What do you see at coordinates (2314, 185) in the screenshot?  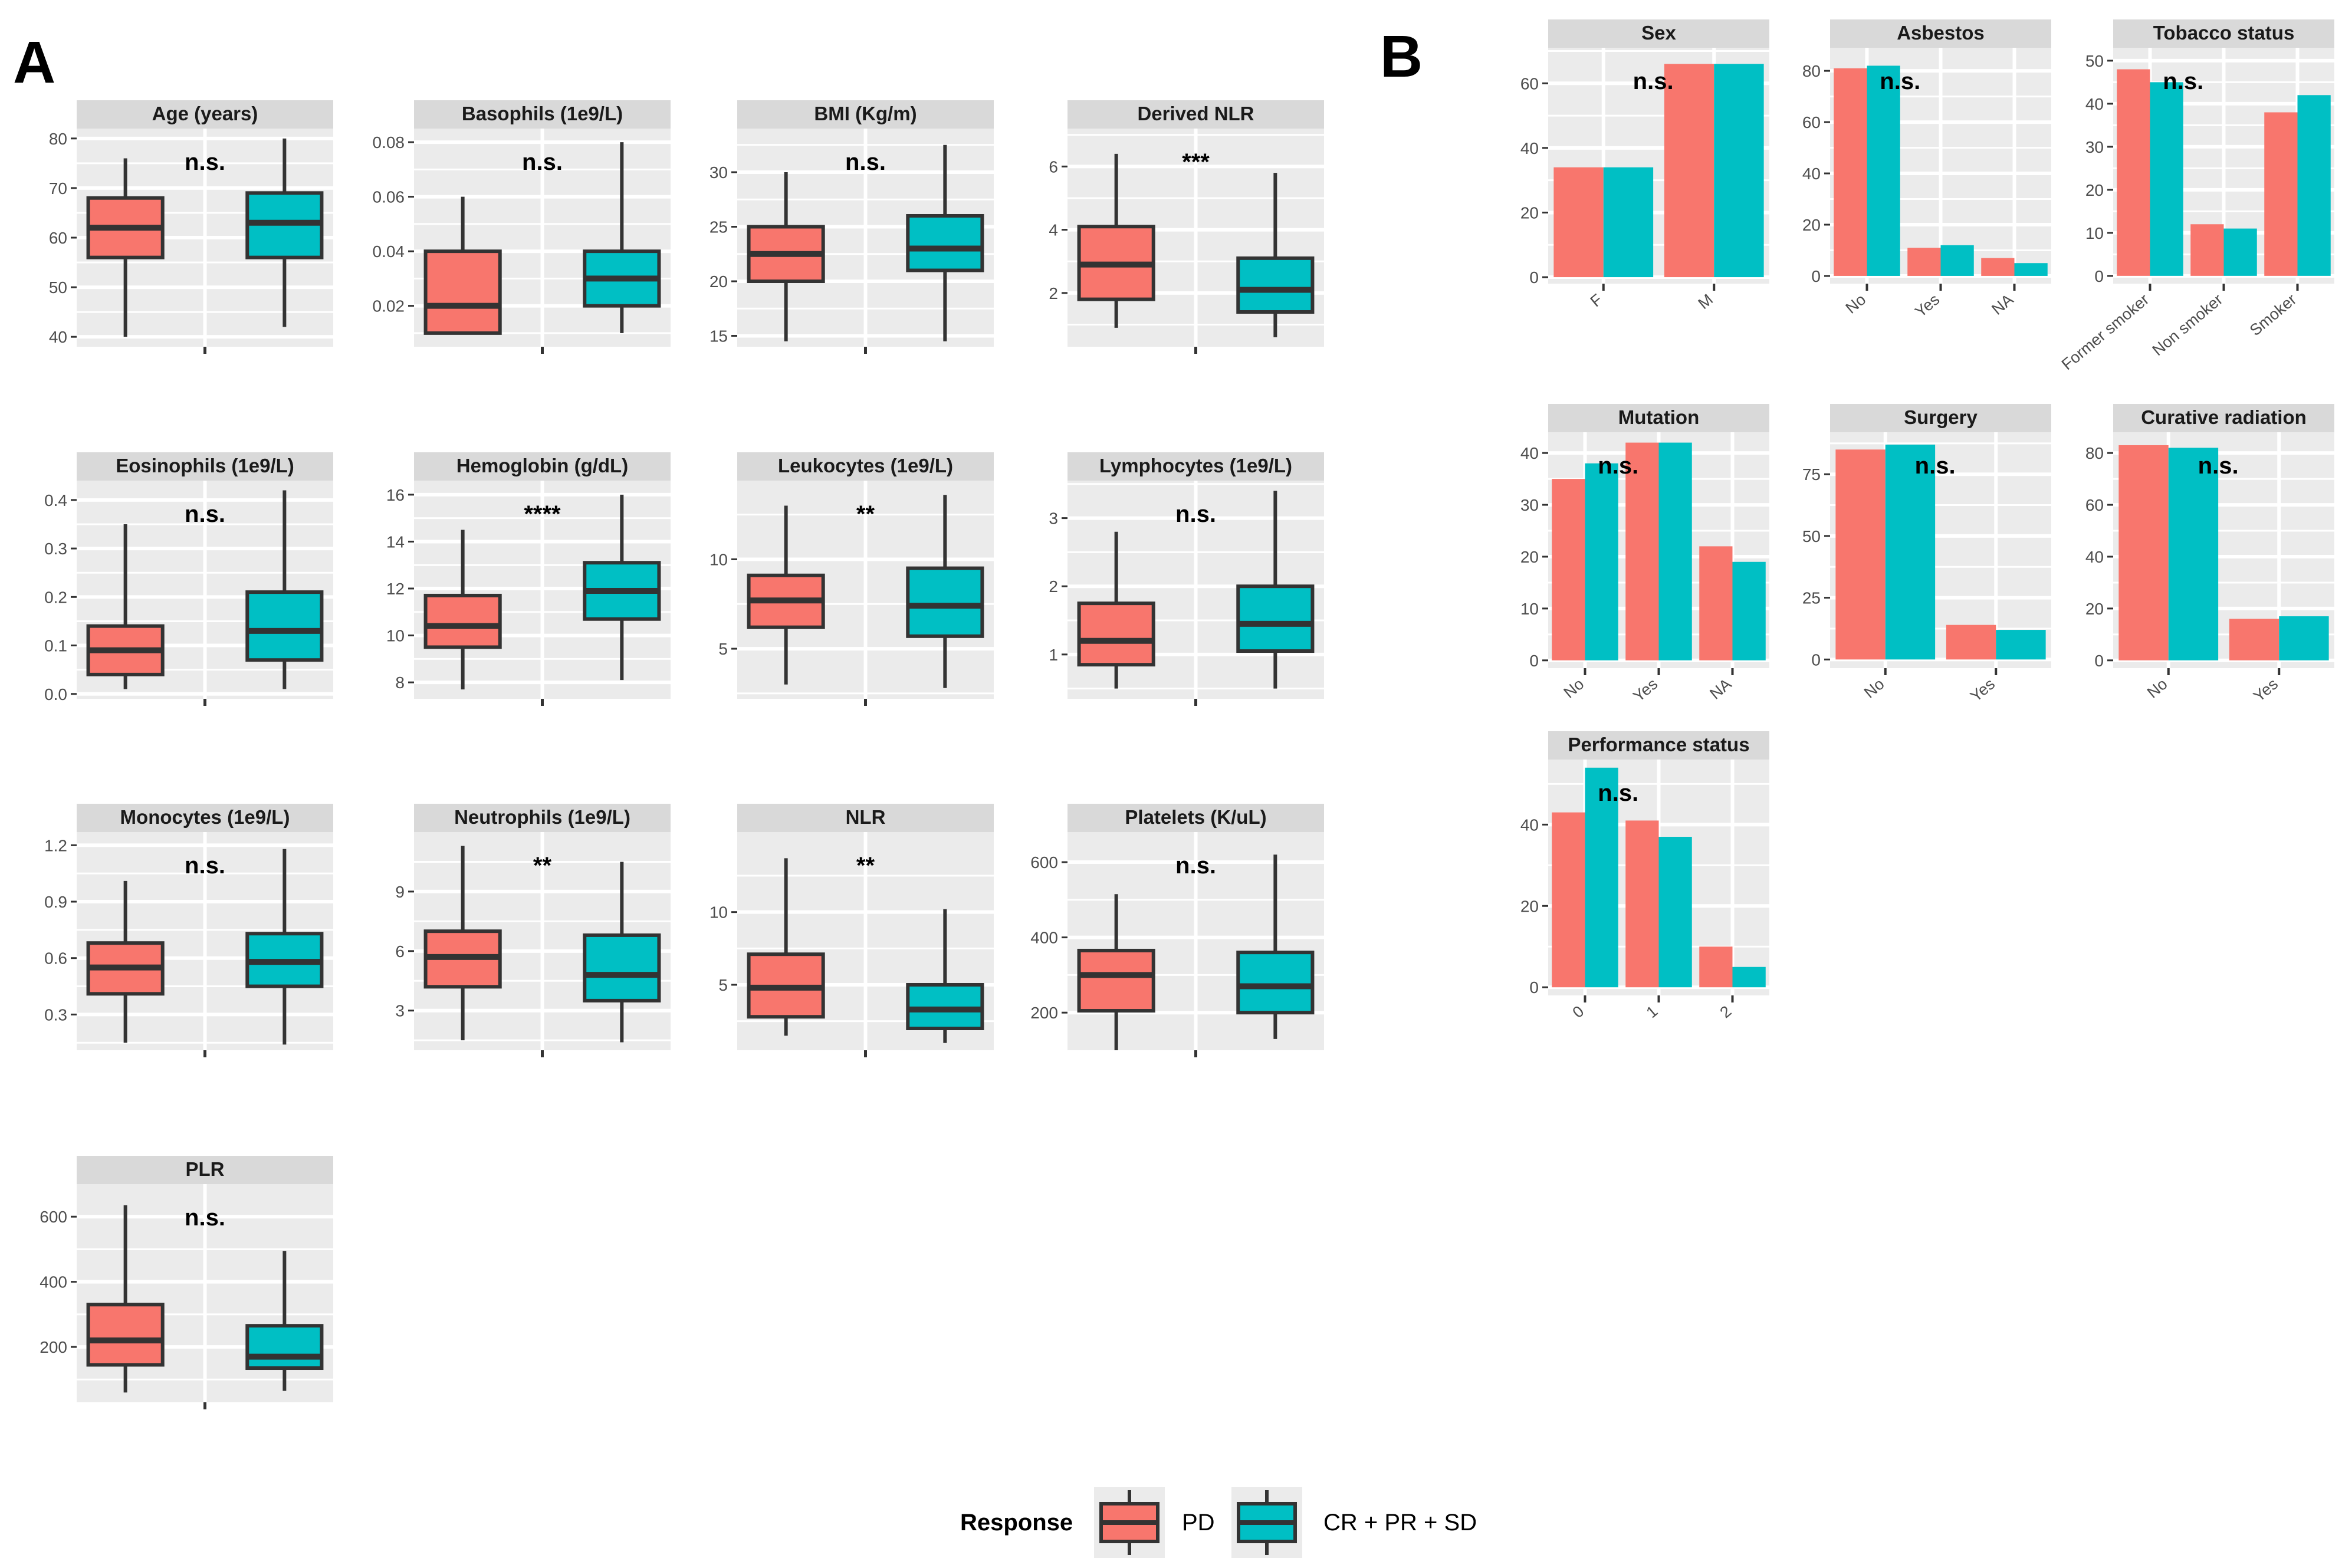 I see `bar-cr-pr-sd-smoker` at bounding box center [2314, 185].